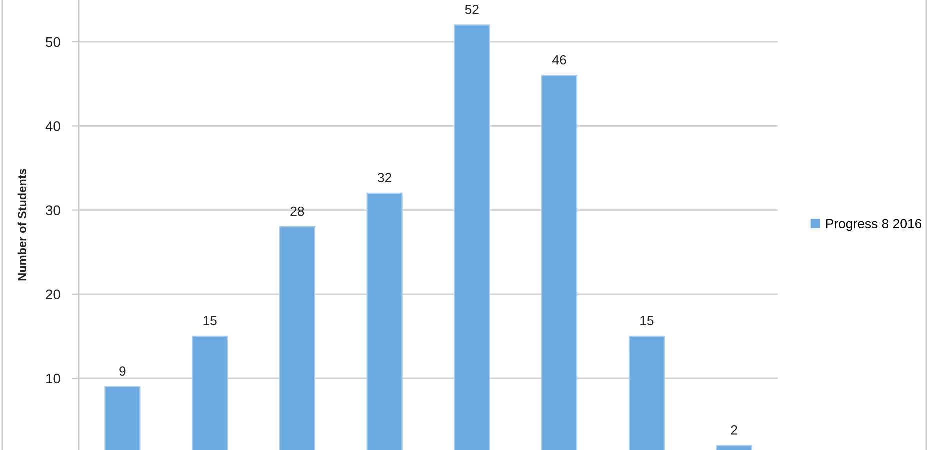  I want to click on y-tick-label: 40, so click(53, 127).